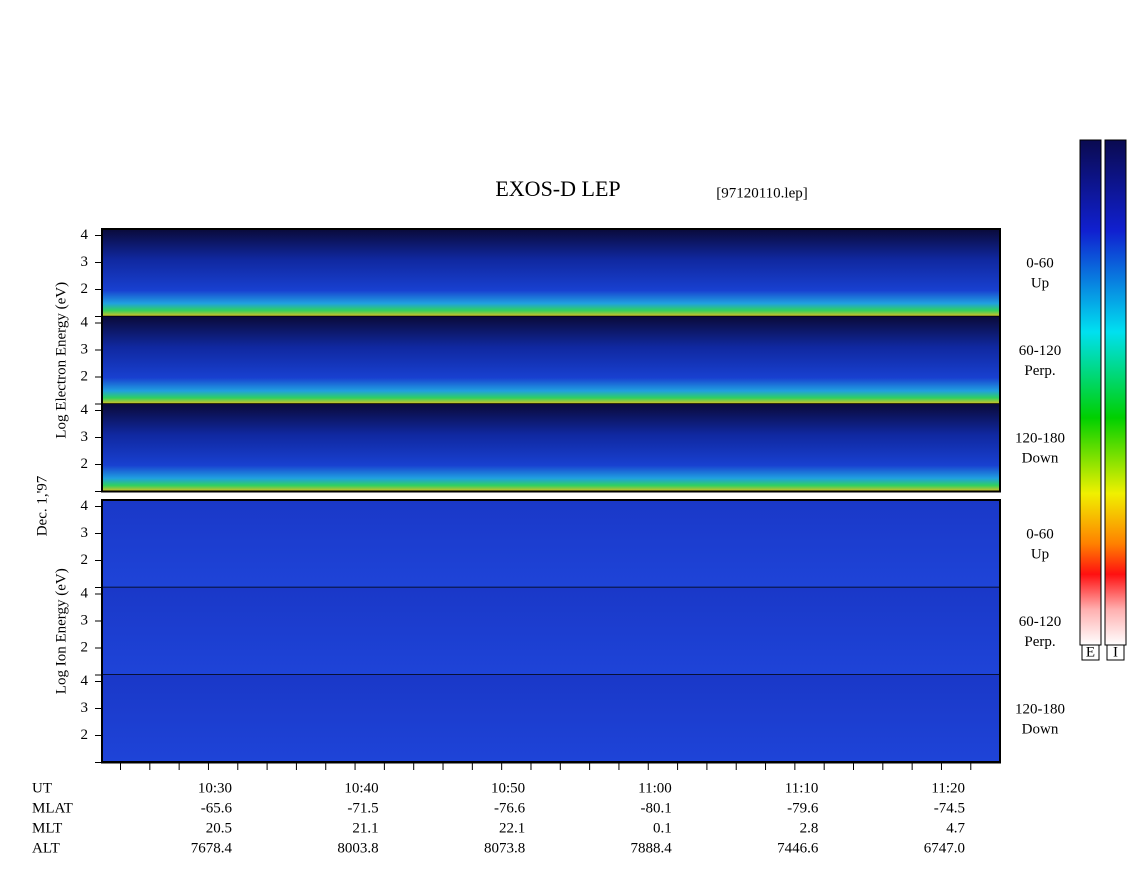 The image size is (1130, 875). What do you see at coordinates (512, 828) in the screenshot?
I see `row-value: 22.1` at bounding box center [512, 828].